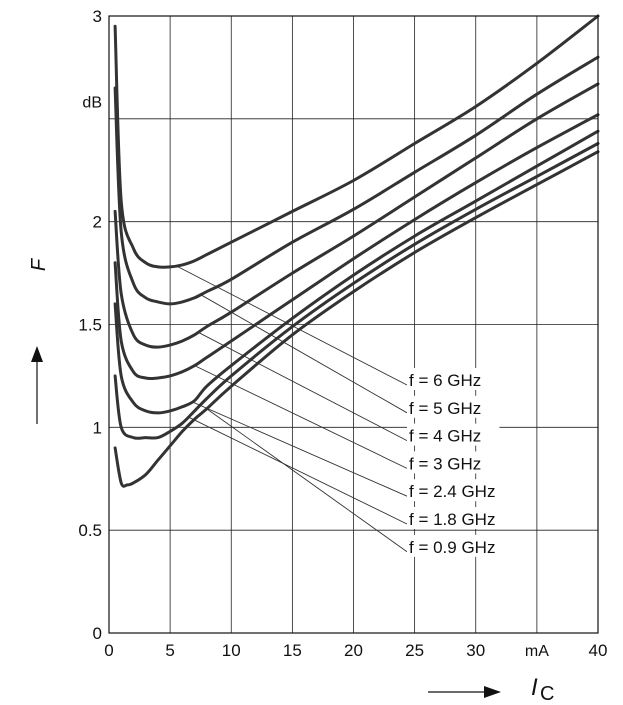 This screenshot has width=623, height=705. I want to click on y-tick-label: 1.5, so click(90, 325).